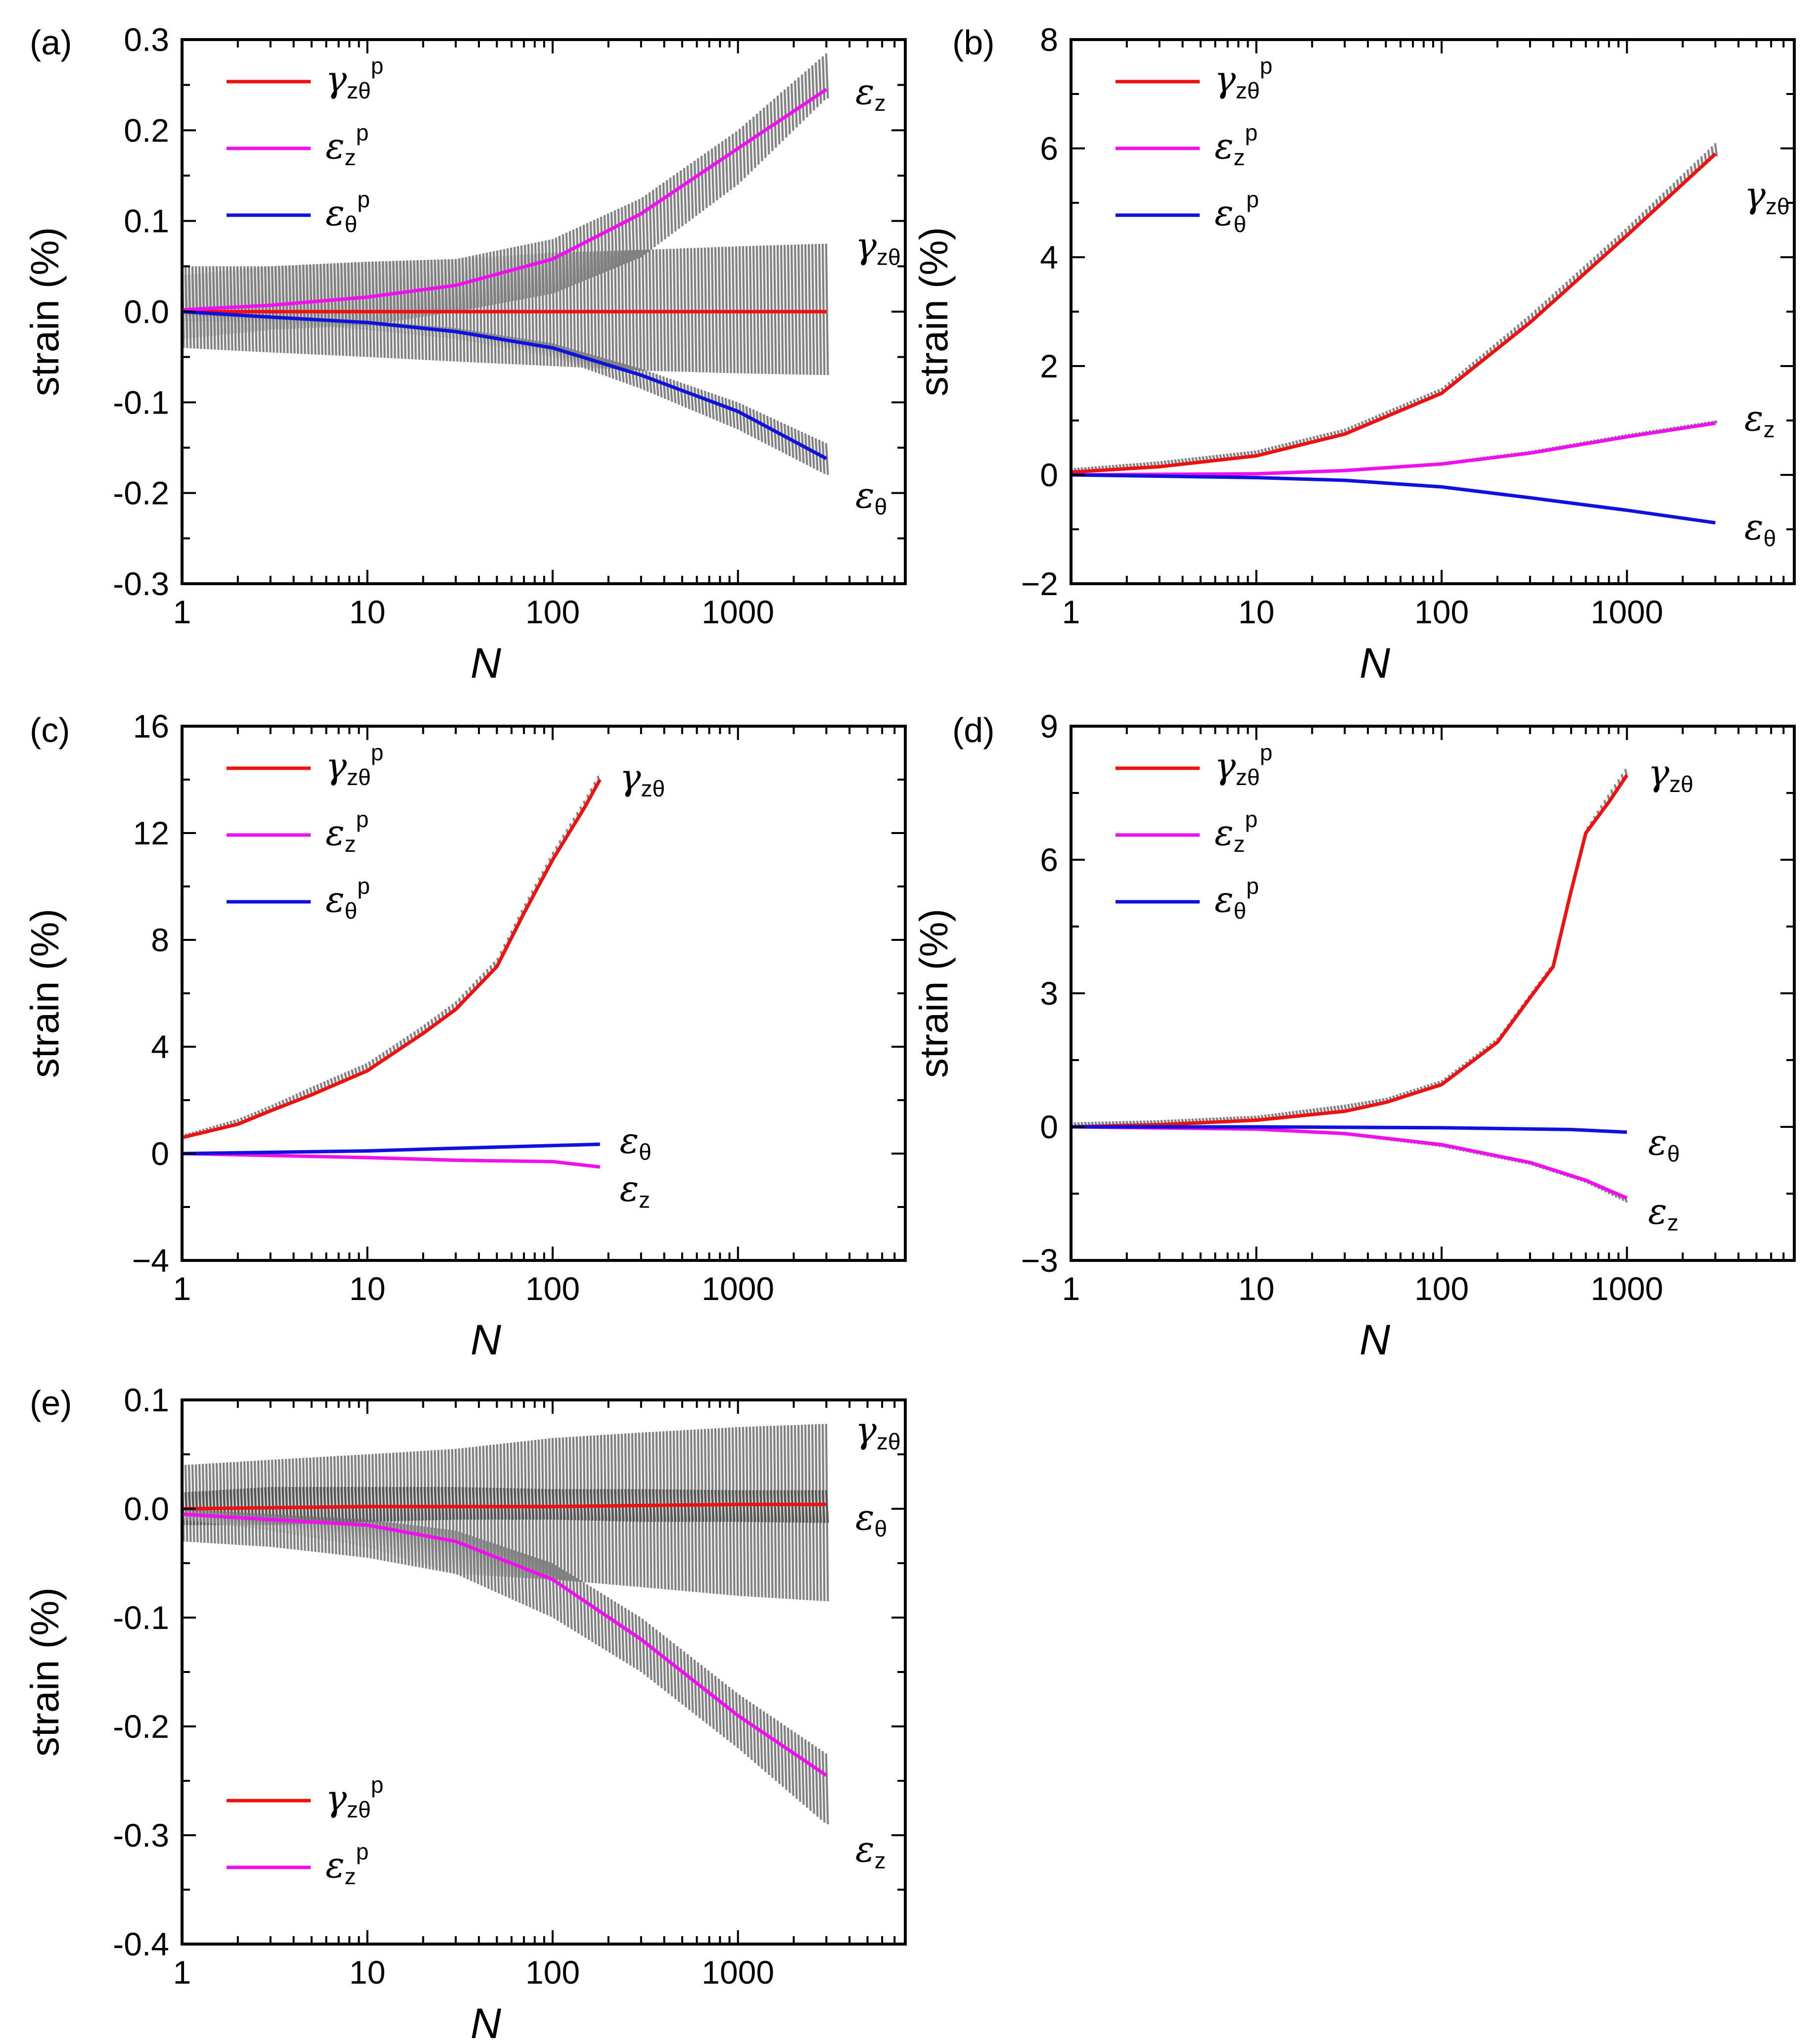 The width and height of the screenshot is (1820, 2043). I want to click on y-tick-label: 12, so click(151, 833).